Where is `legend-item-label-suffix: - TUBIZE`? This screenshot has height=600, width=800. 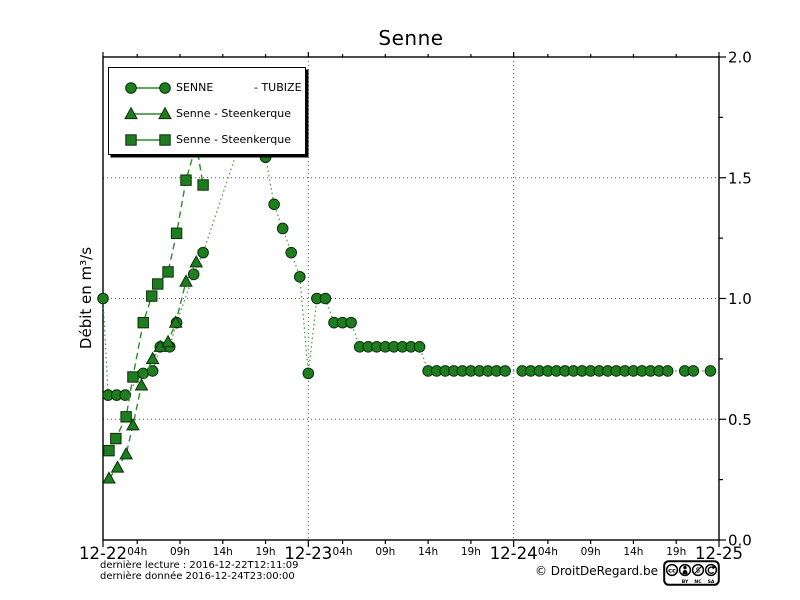
legend-item-label-suffix: - TUBIZE is located at coordinates (278, 87).